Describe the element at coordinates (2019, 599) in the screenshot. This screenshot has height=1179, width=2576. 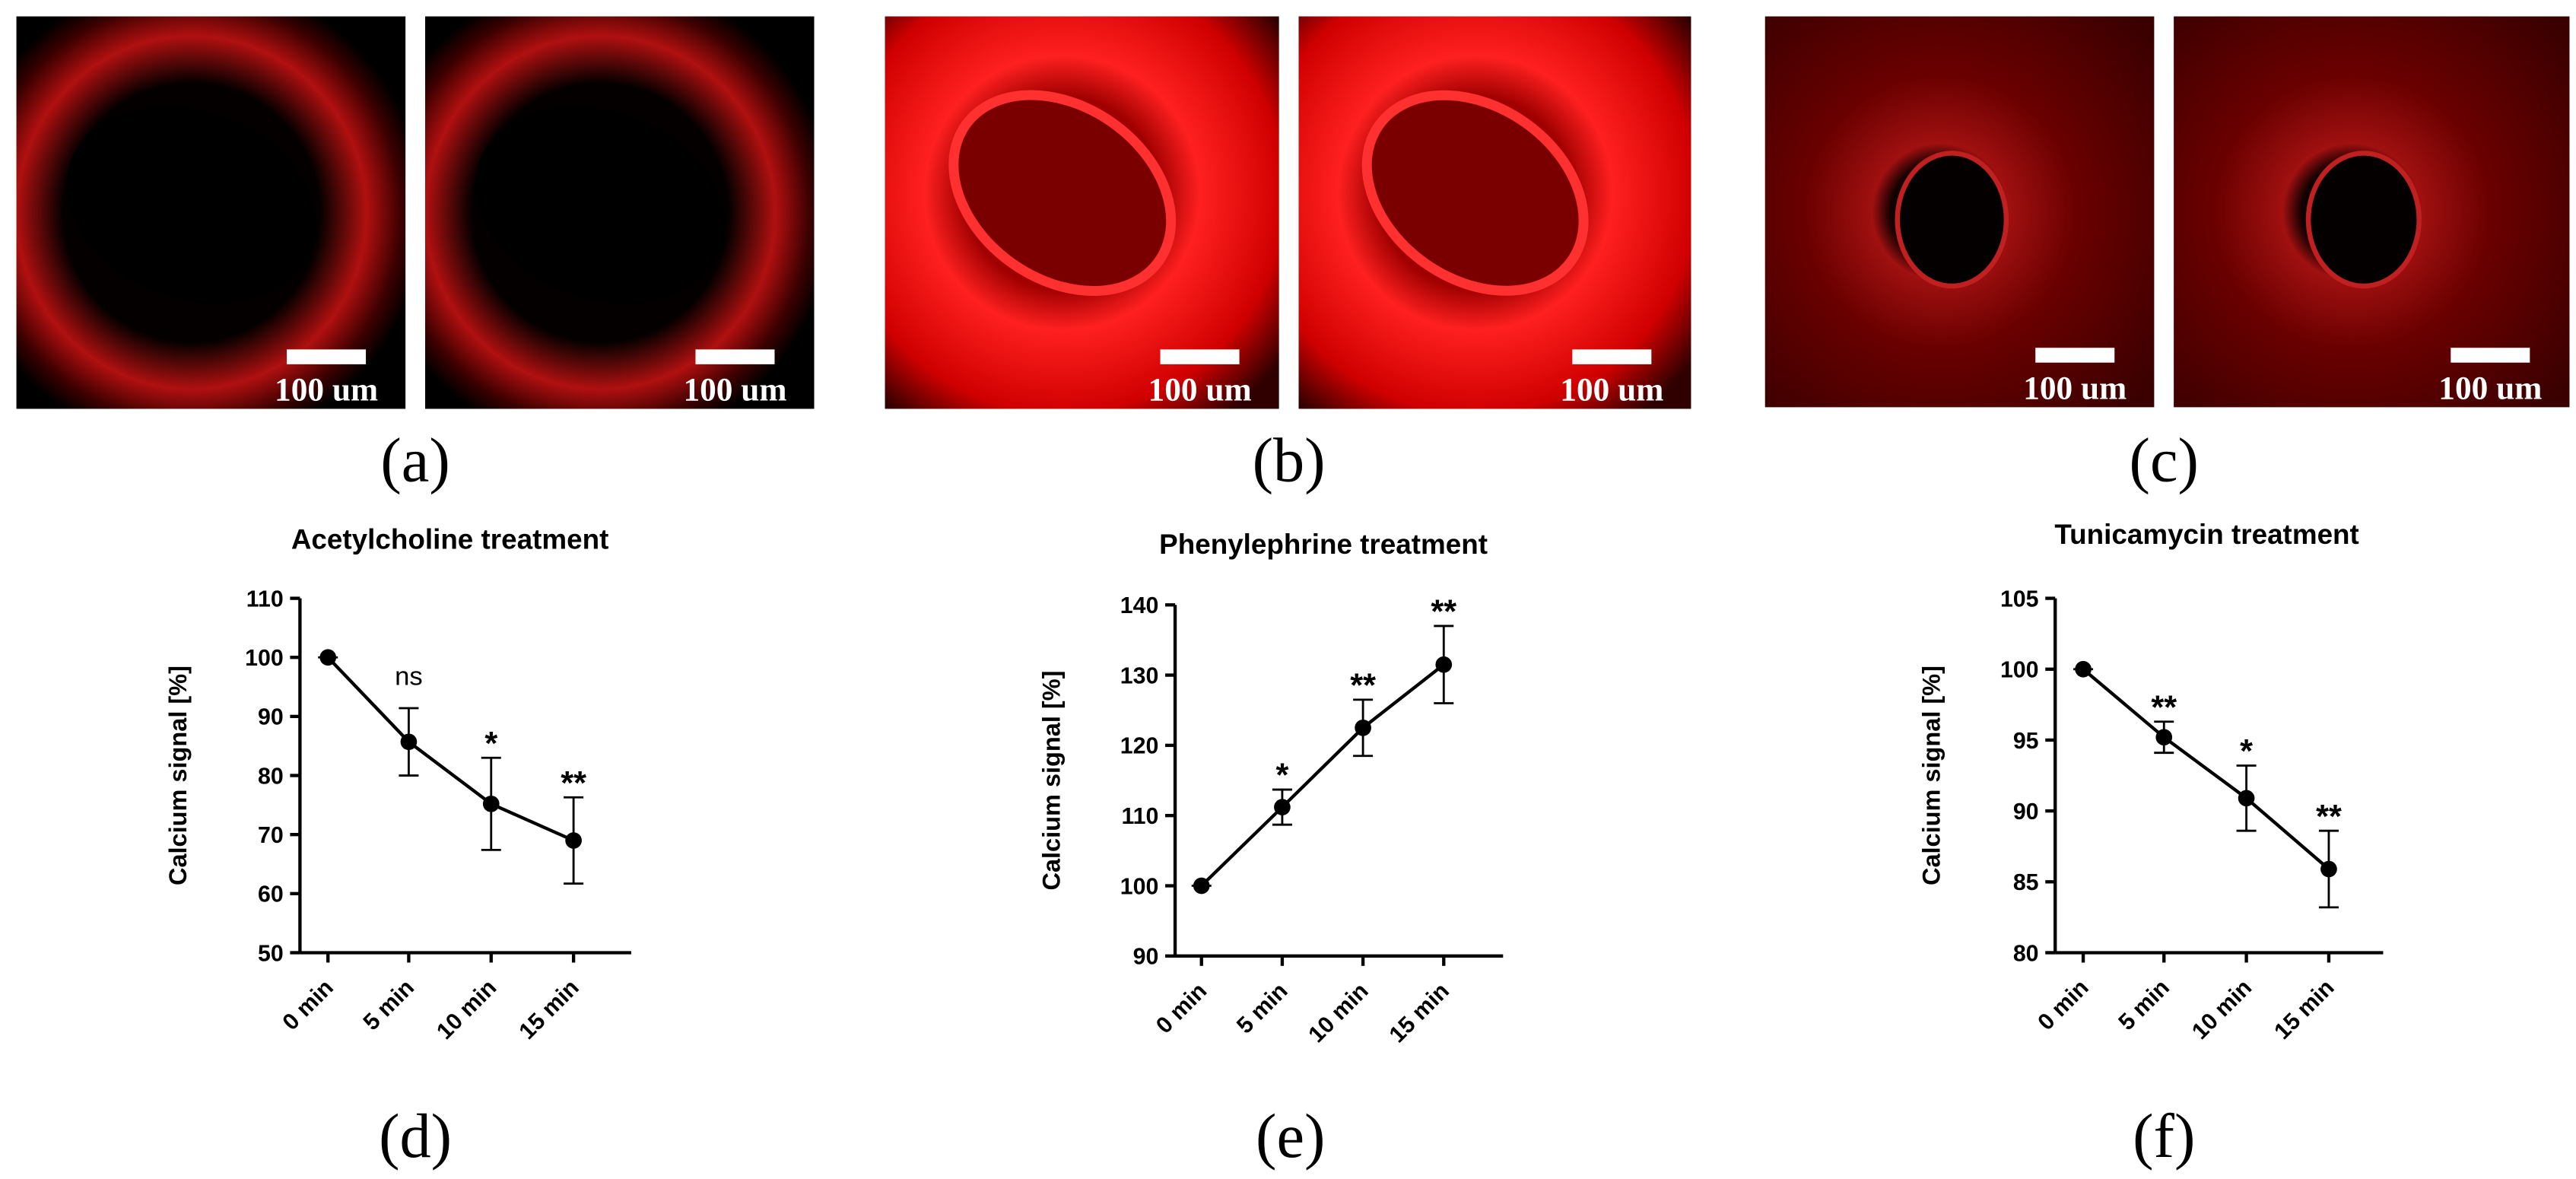
I see `y-tick-label: 105` at that location.